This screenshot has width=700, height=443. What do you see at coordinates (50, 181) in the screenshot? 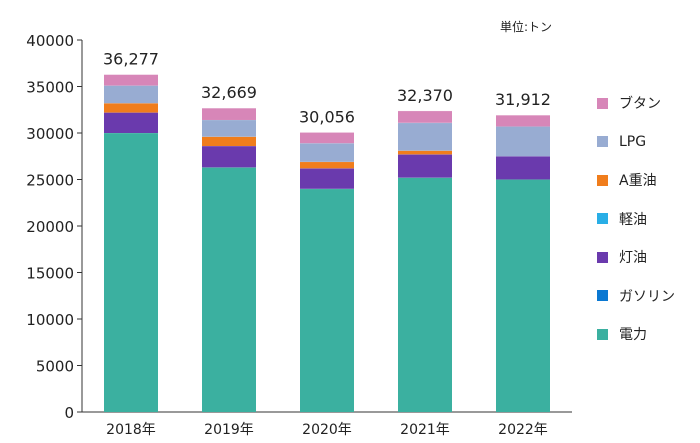
I see `y-tick-label: 25000` at bounding box center [50, 181].